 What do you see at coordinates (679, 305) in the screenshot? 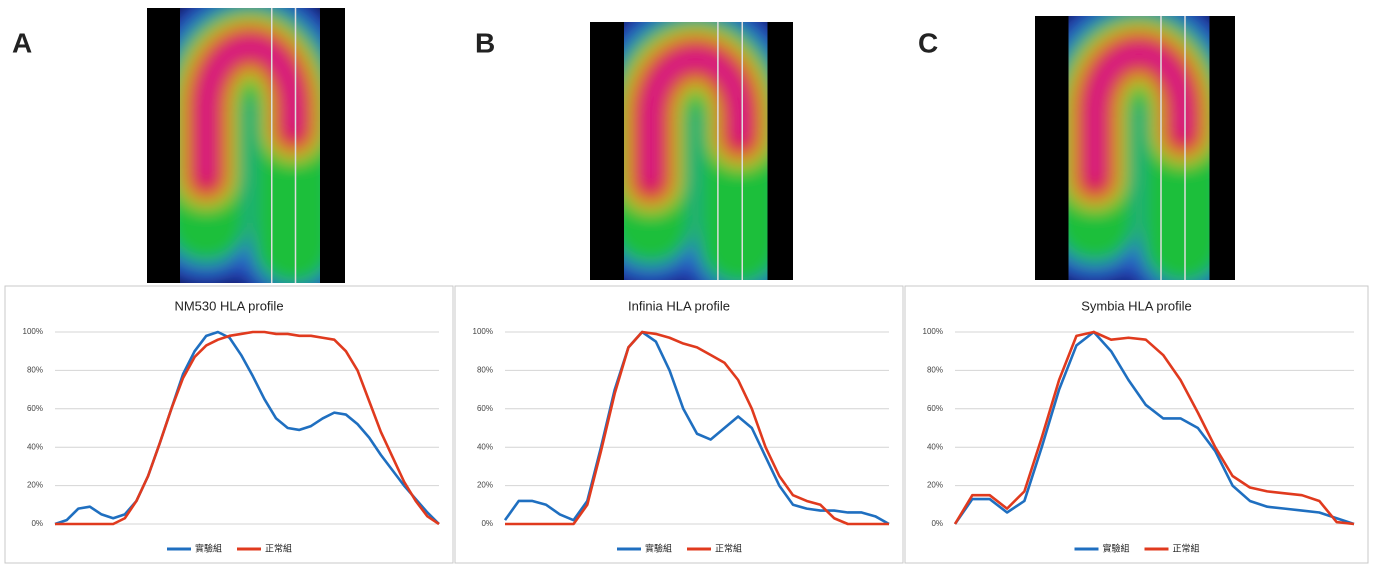
I see `chart-title: Infinia HLA profile` at bounding box center [679, 305].